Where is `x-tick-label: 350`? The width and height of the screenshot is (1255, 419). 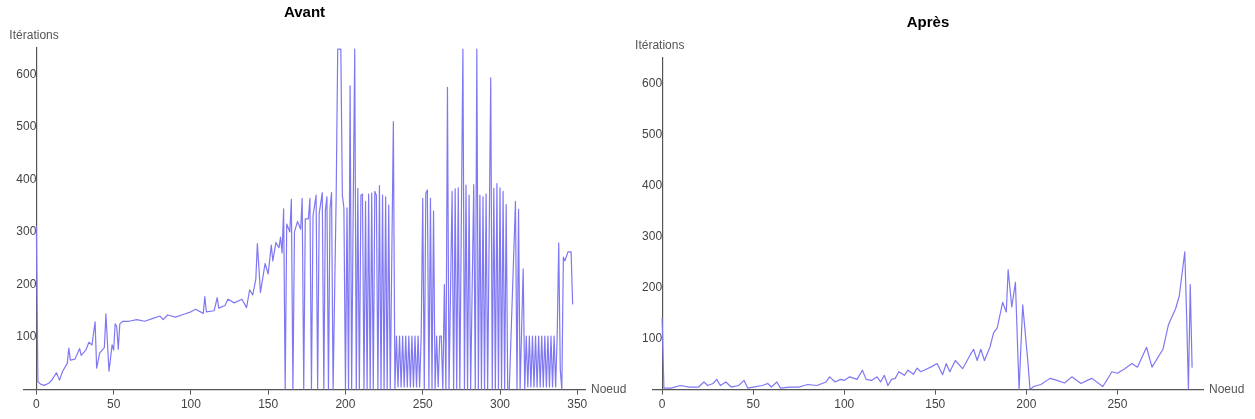
x-tick-label: 350 is located at coordinates (577, 404).